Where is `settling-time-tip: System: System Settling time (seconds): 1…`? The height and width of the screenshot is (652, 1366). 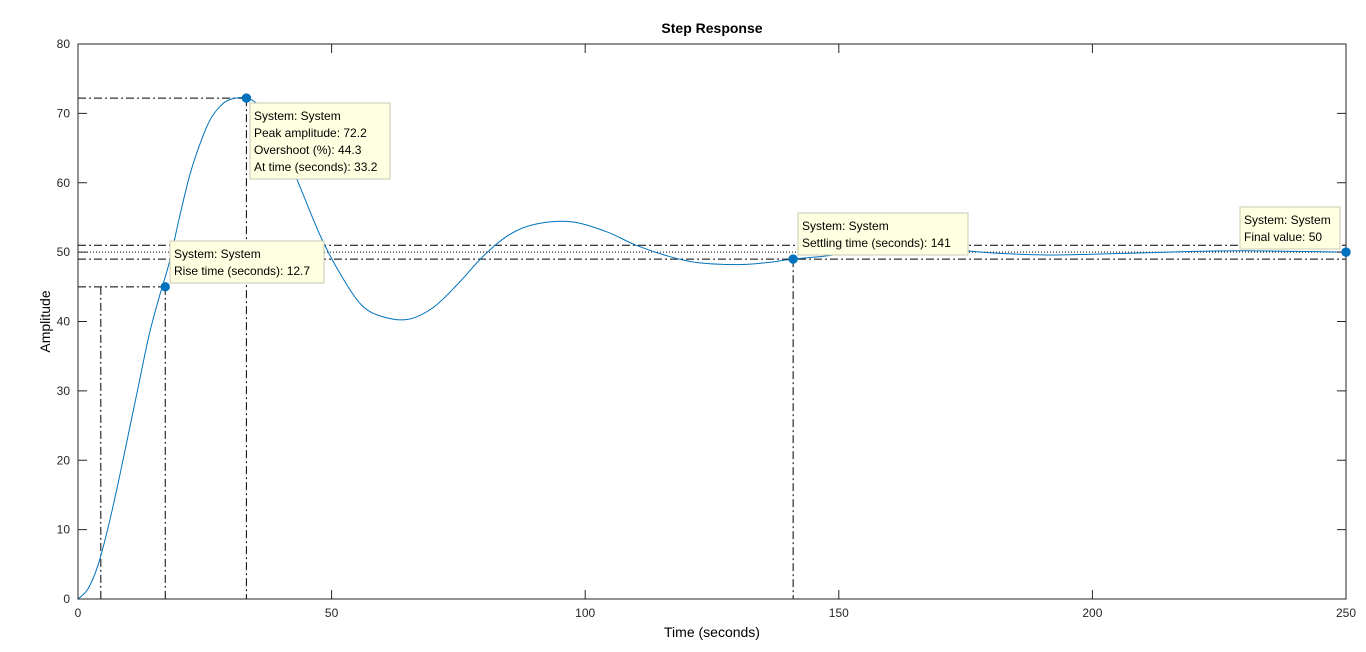
settling-time-tip: System: System Settling time (seconds): 1… is located at coordinates (883, 234).